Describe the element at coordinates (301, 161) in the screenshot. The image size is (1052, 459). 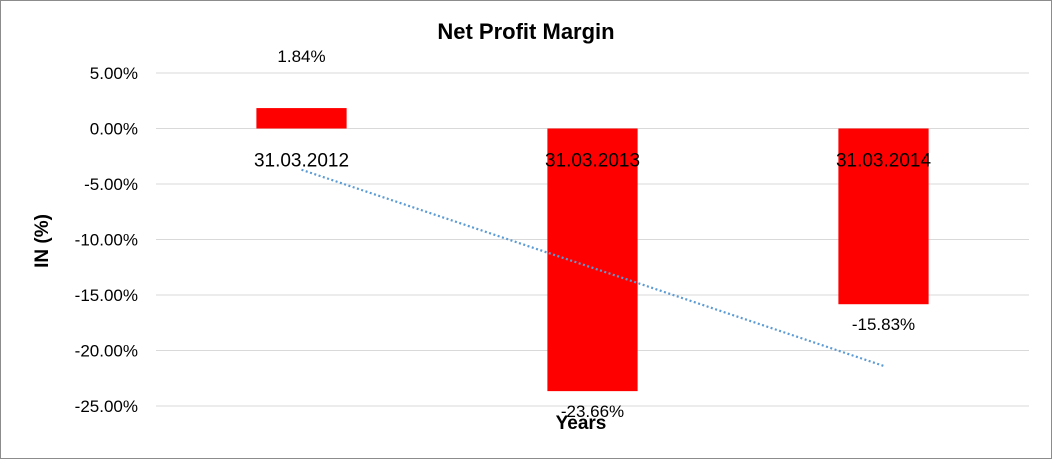
I see `category-label: 31.03.2012` at that location.